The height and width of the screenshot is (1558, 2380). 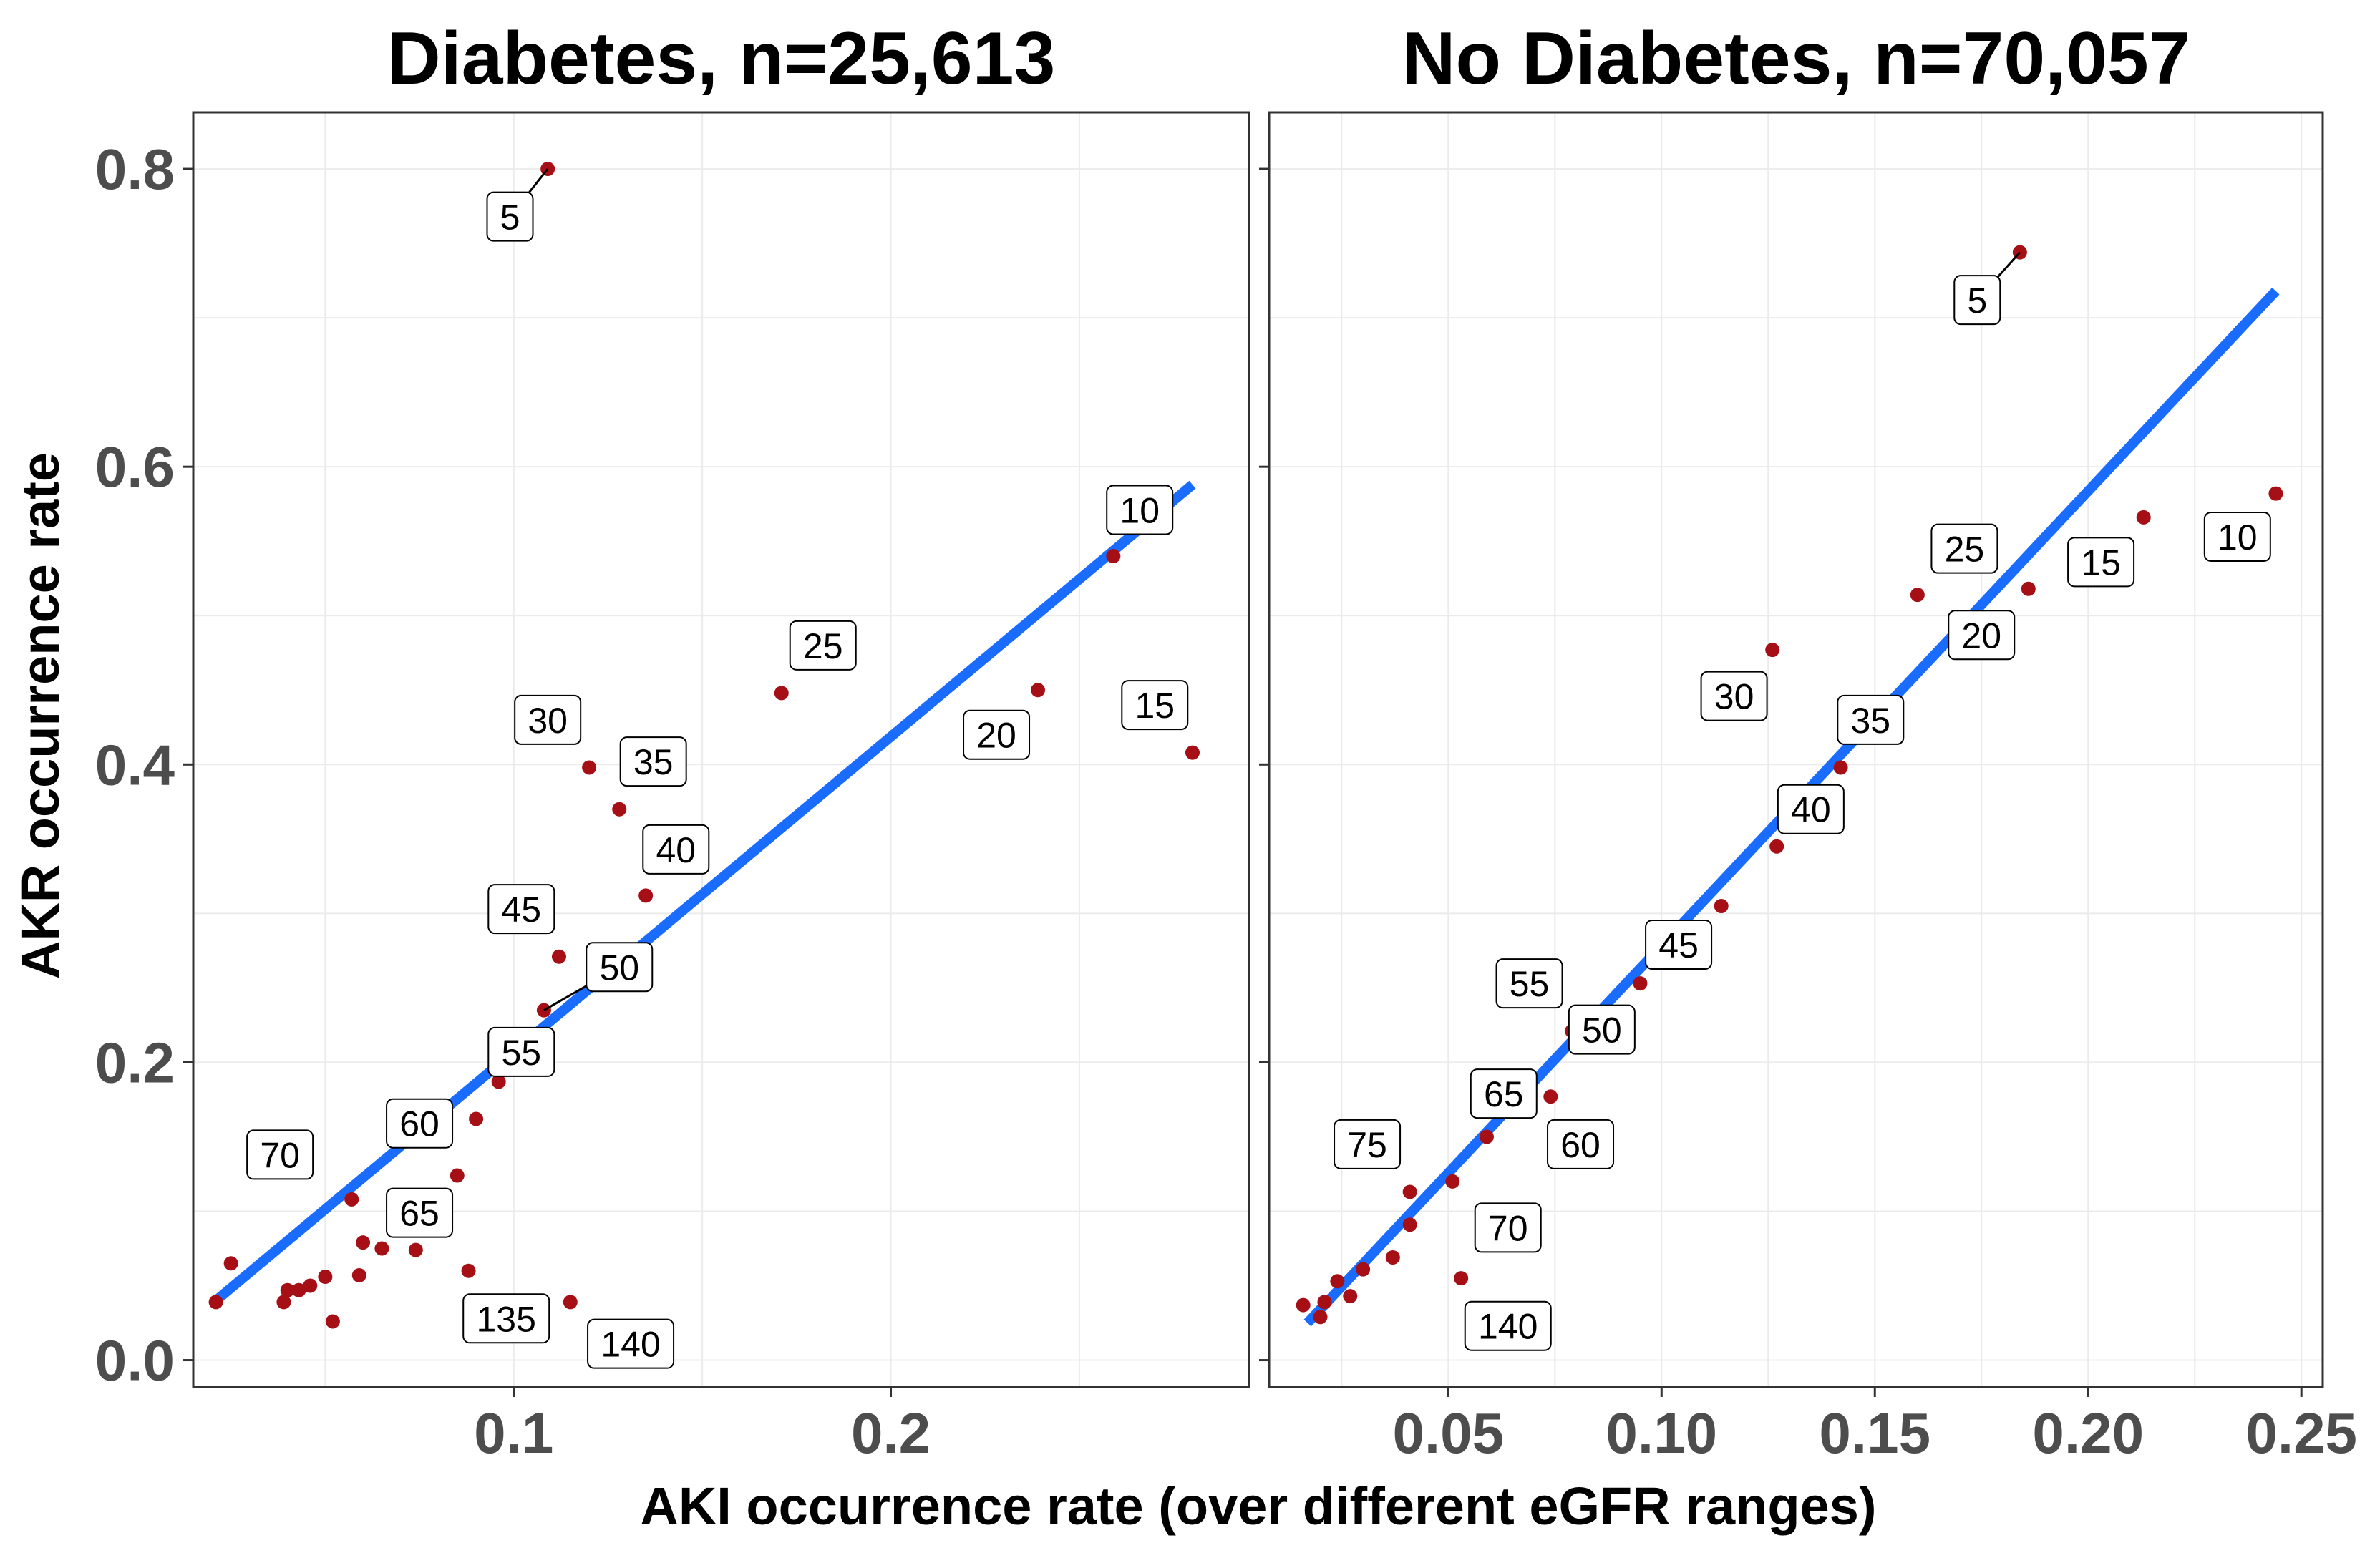 I want to click on panel-title: Diabetes, n=25,613, so click(x=721, y=59).